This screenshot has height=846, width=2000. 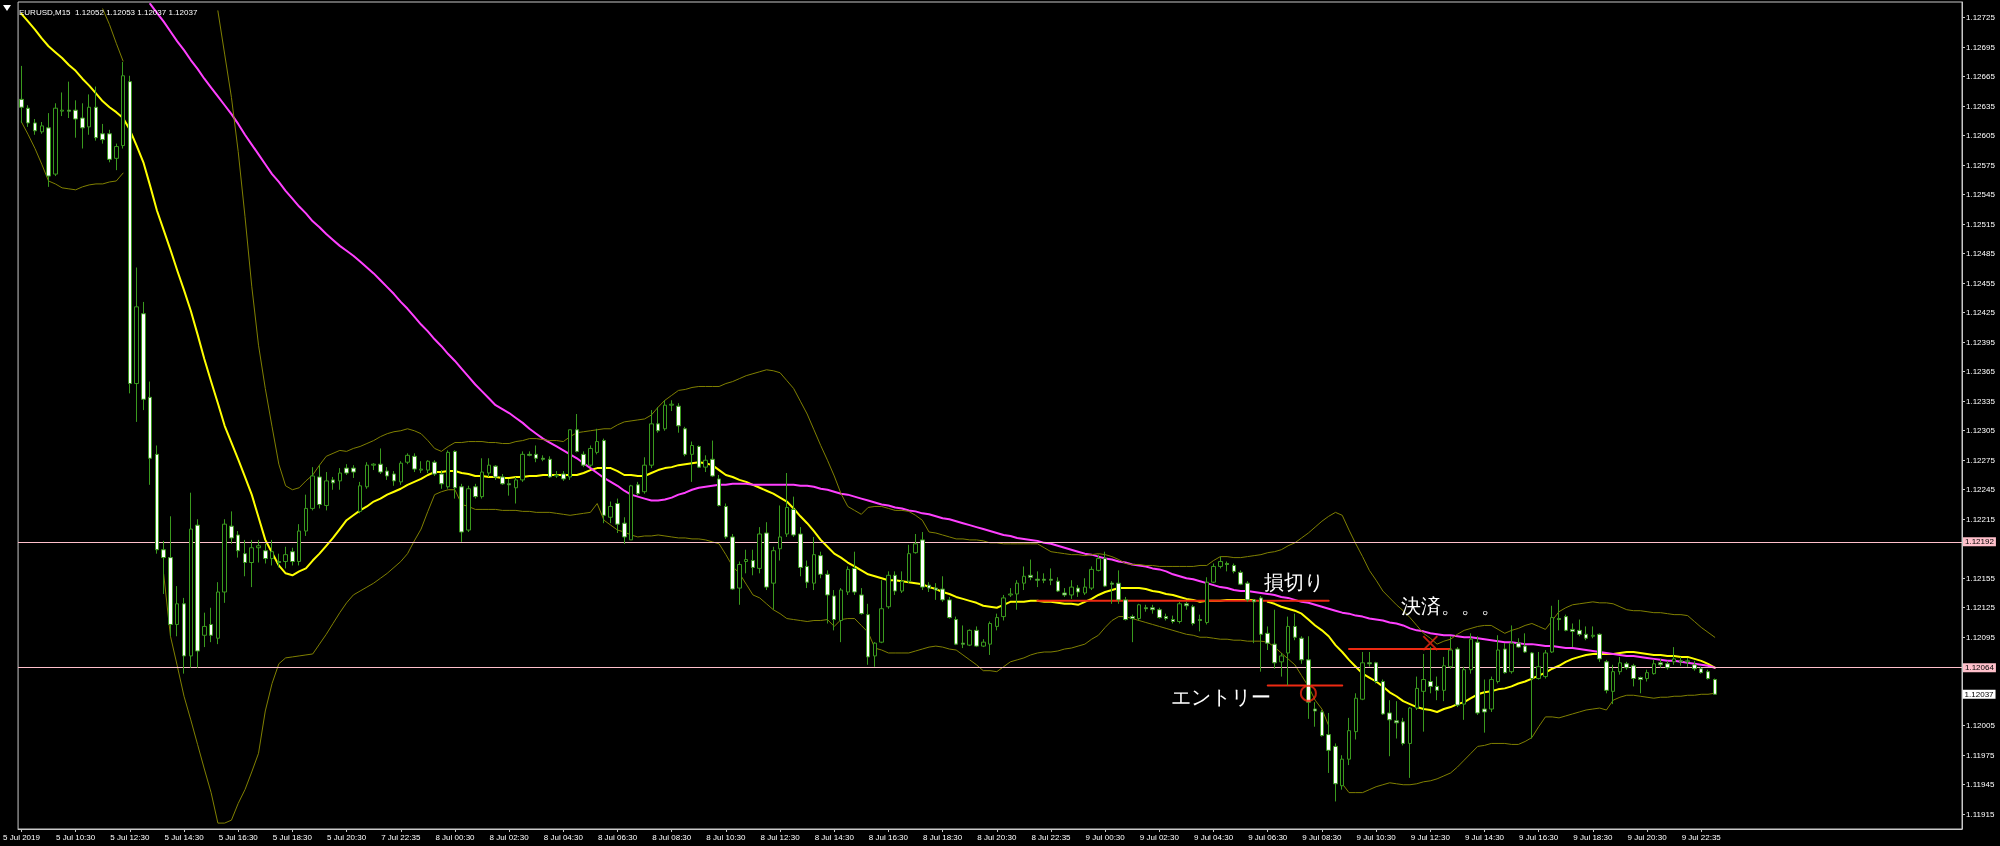 What do you see at coordinates (672, 837) in the screenshot?
I see `x-tick-label: 8 Jul 08:30` at bounding box center [672, 837].